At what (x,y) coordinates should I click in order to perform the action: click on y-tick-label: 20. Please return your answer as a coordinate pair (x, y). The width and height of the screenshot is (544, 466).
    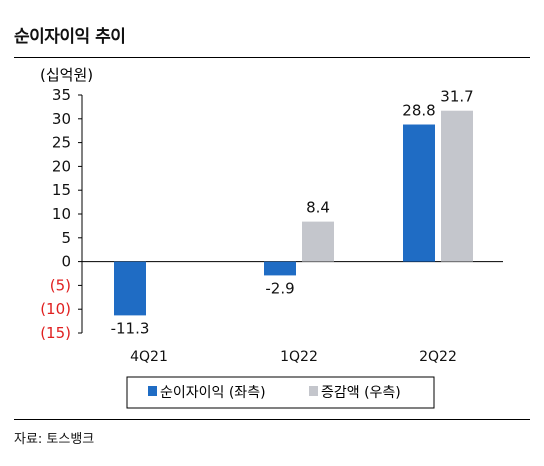
    Looking at the image, I should click on (61, 166).